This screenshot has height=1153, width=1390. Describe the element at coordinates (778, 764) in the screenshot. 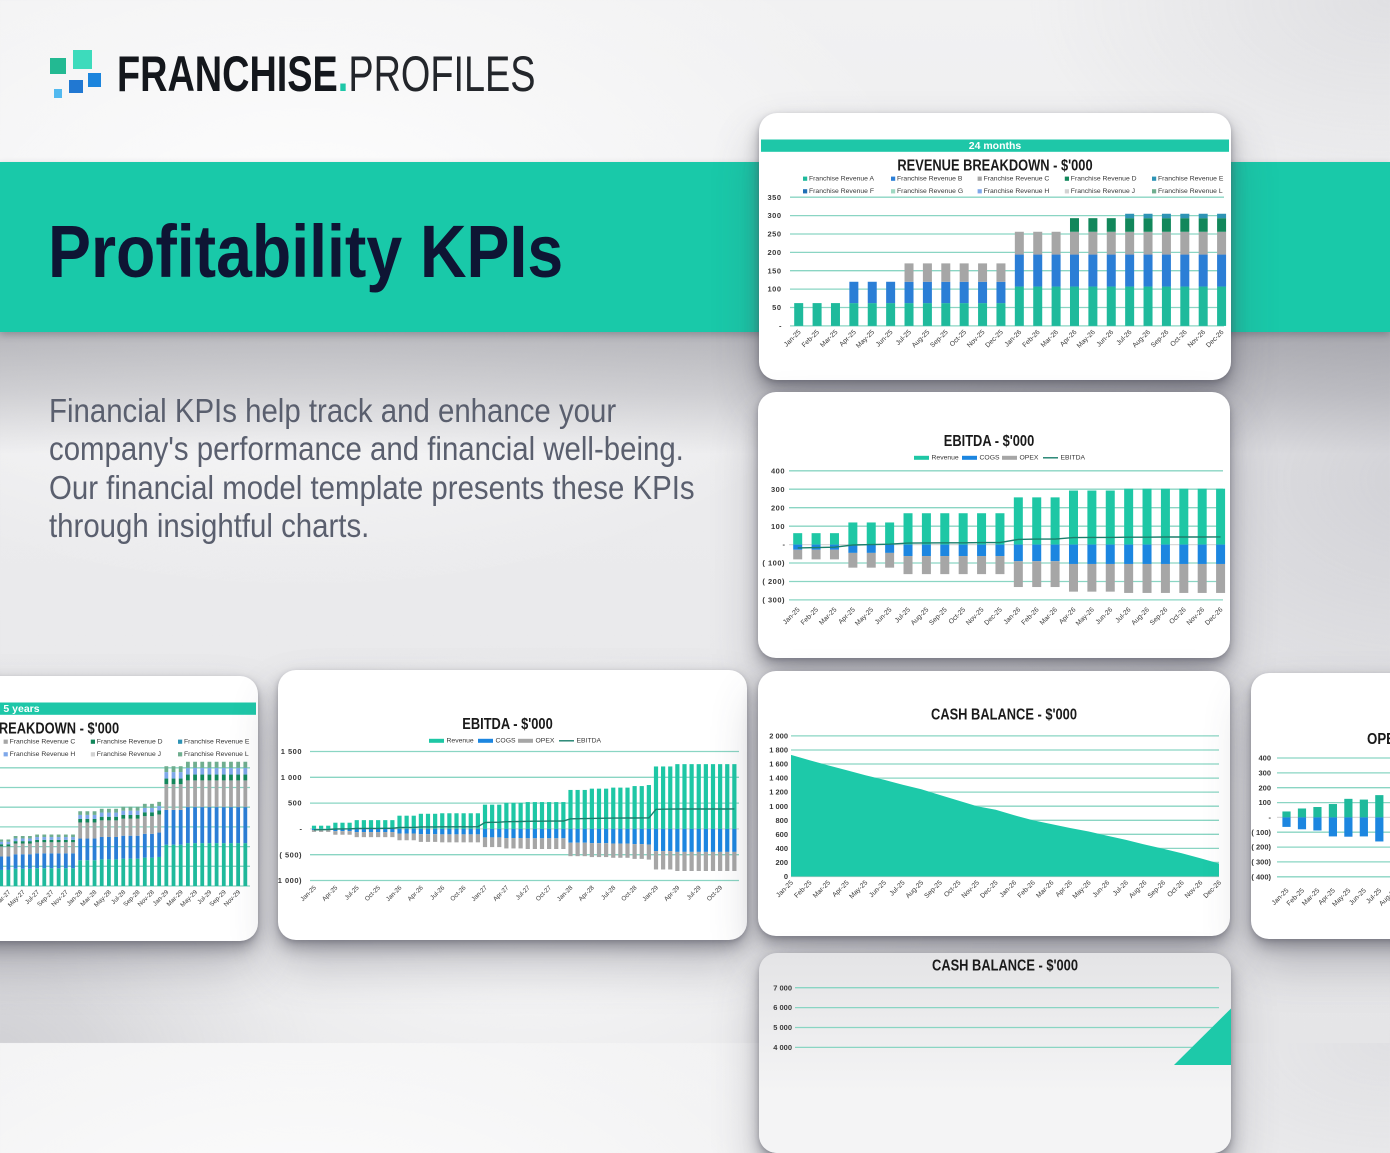

I see `svg-text: 1 600` at that location.